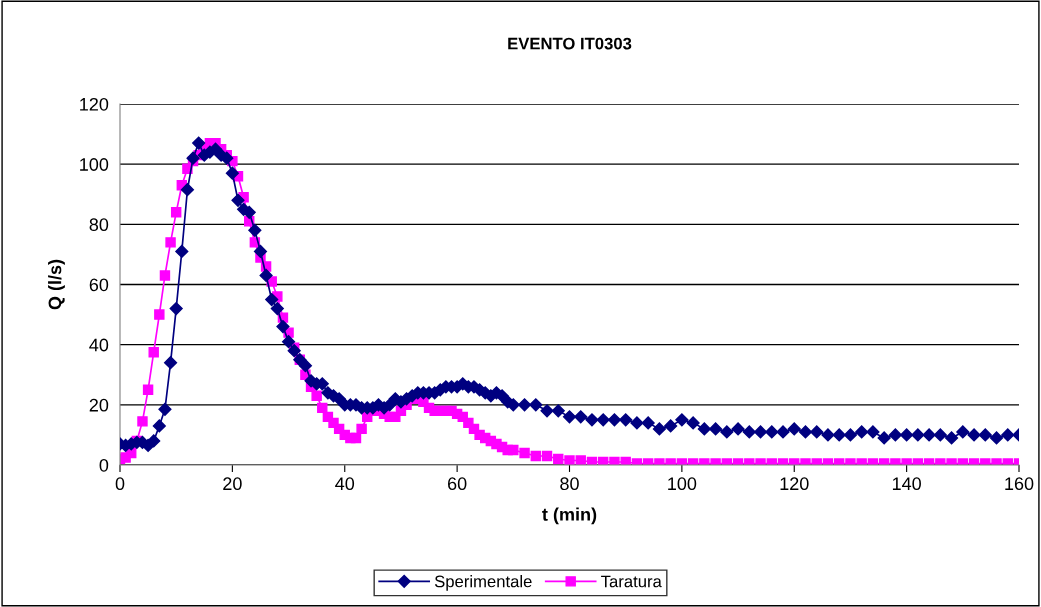  What do you see at coordinates (570, 43) in the screenshot?
I see `chart-title: EVENTO IT0303` at bounding box center [570, 43].